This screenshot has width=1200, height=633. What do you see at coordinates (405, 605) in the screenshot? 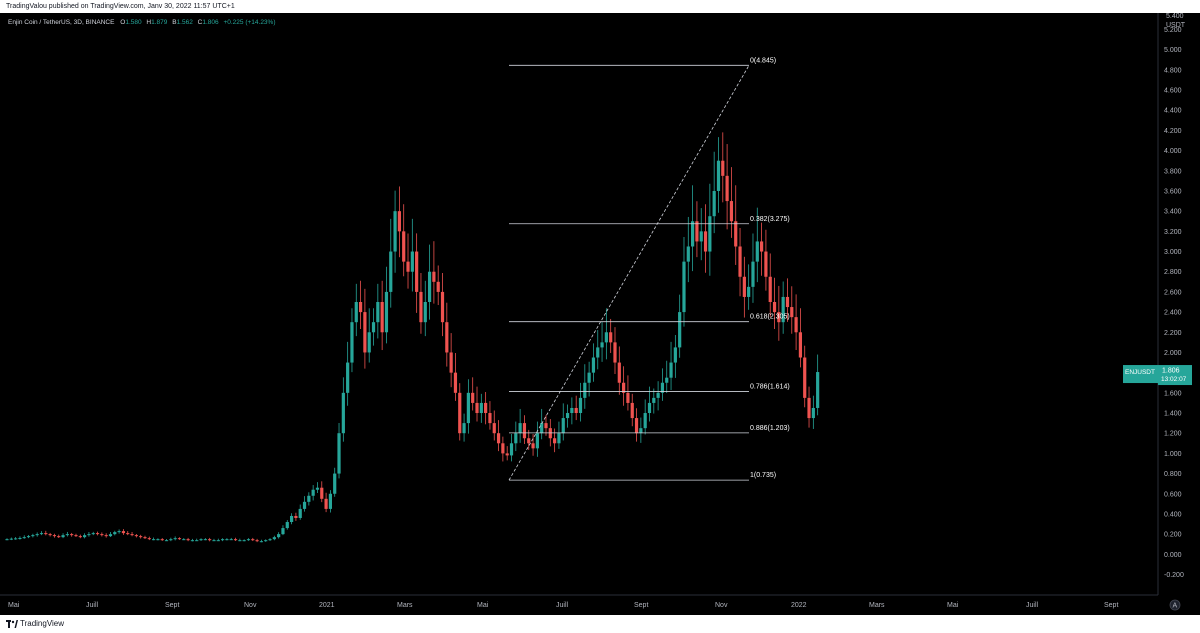
I see `time-axis-label: Mars` at bounding box center [405, 605].